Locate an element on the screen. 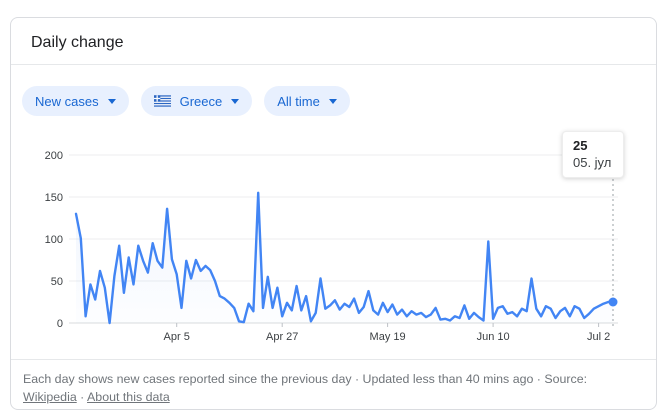  region-dropdown-label: Greece is located at coordinates (201, 101).